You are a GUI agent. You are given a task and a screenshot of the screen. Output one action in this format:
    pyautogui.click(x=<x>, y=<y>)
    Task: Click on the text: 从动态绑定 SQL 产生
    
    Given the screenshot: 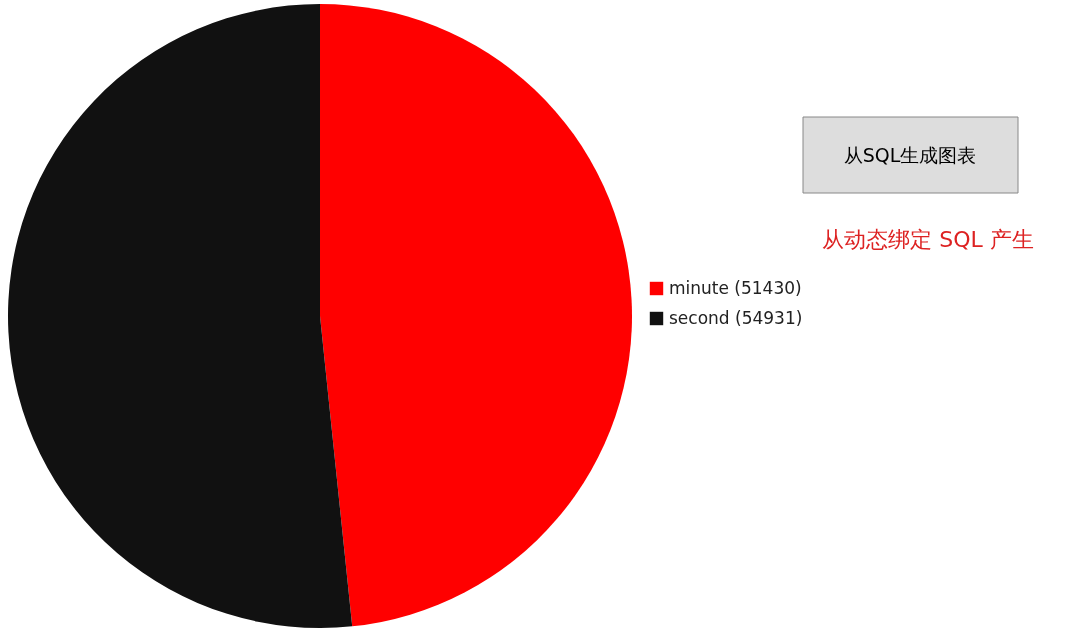 What is the action you would take?
    pyautogui.click(x=928, y=239)
    